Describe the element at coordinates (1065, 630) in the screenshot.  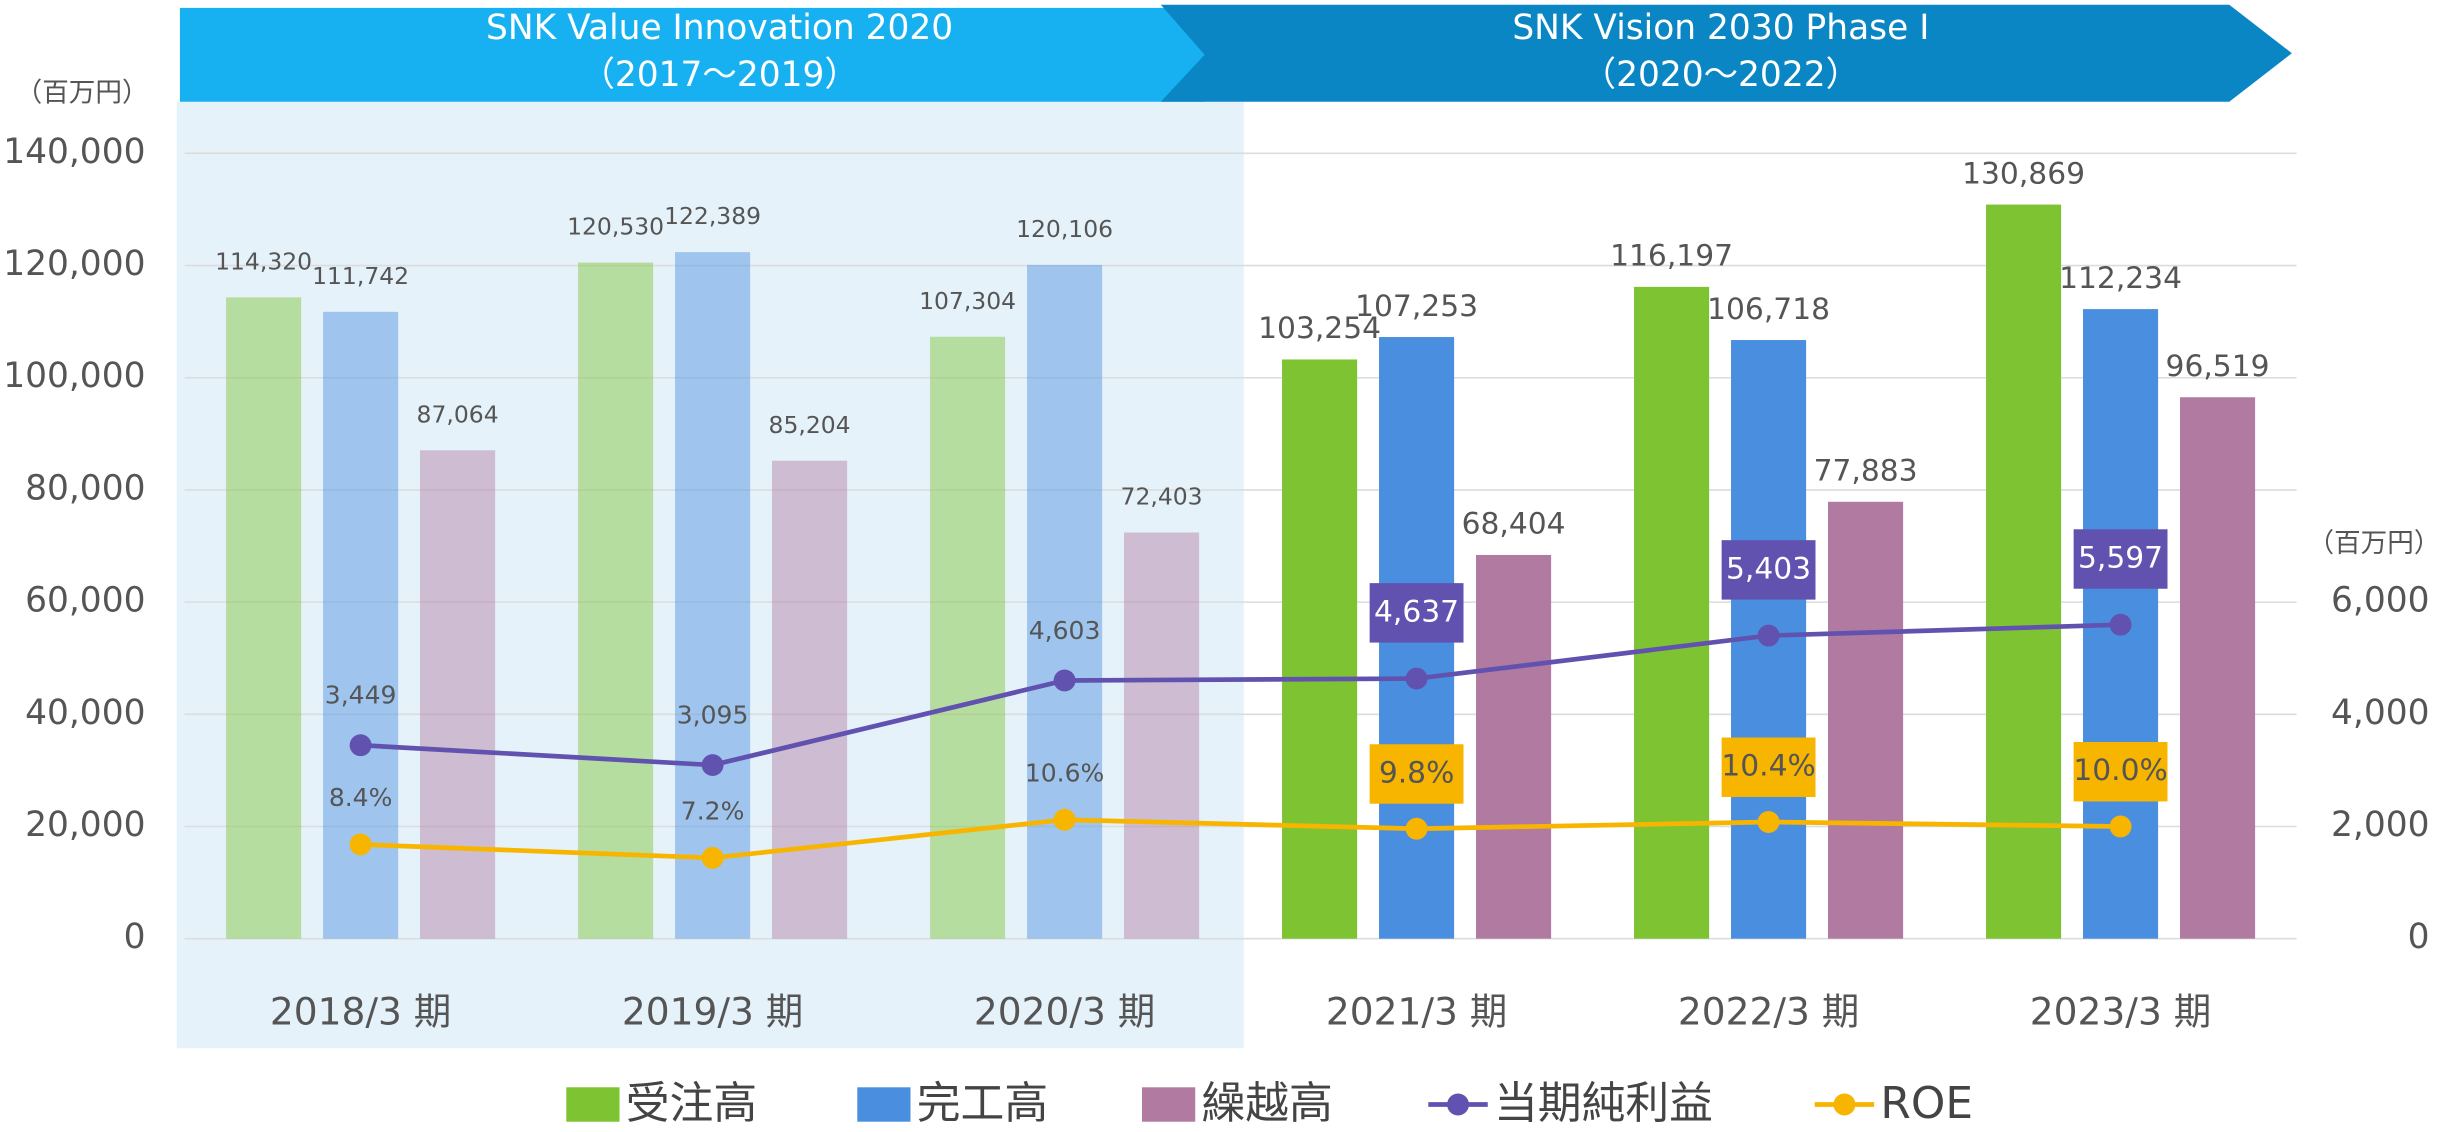
I see `line-value-label: 4,603` at that location.